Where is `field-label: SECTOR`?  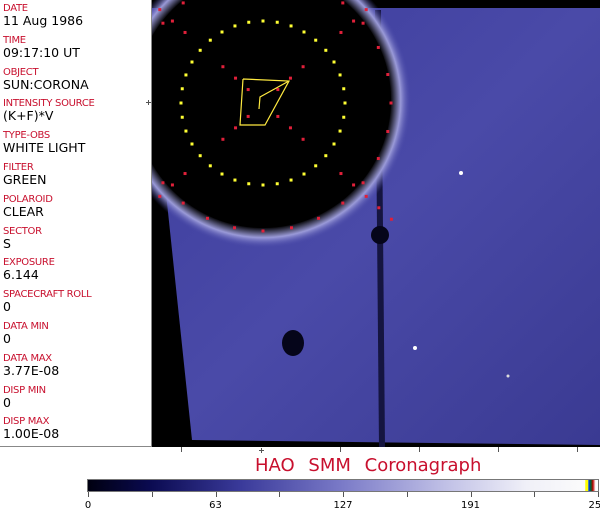 field-label: SECTOR is located at coordinates (22, 231).